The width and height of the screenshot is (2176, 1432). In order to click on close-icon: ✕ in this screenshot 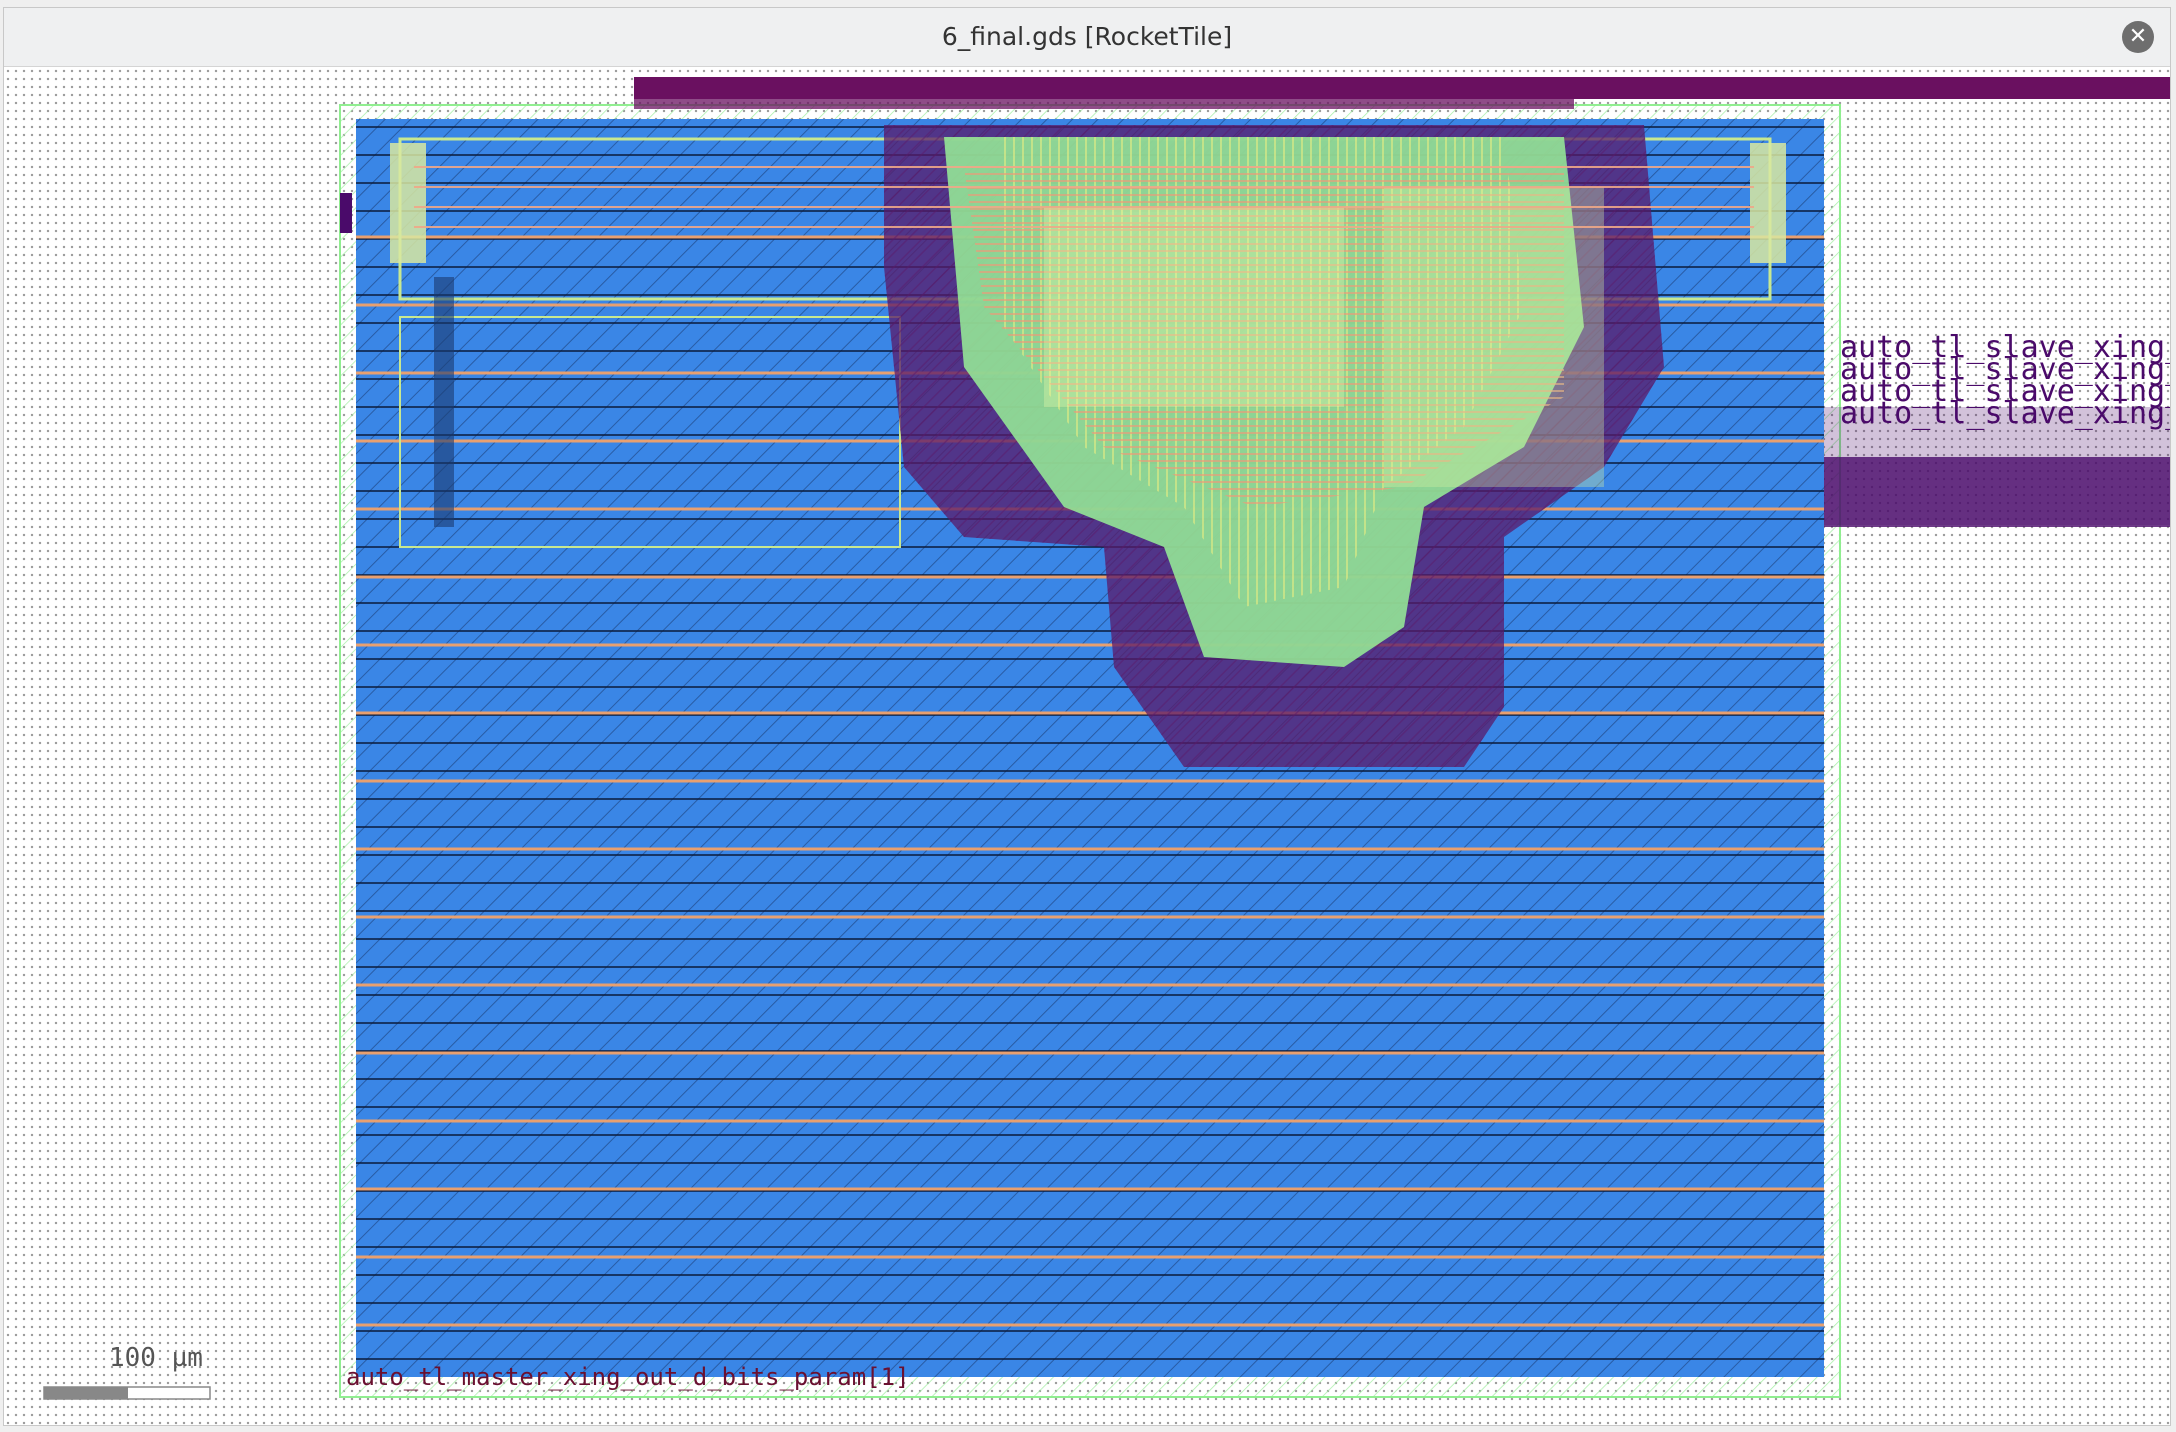, I will do `click(2138, 37)`.